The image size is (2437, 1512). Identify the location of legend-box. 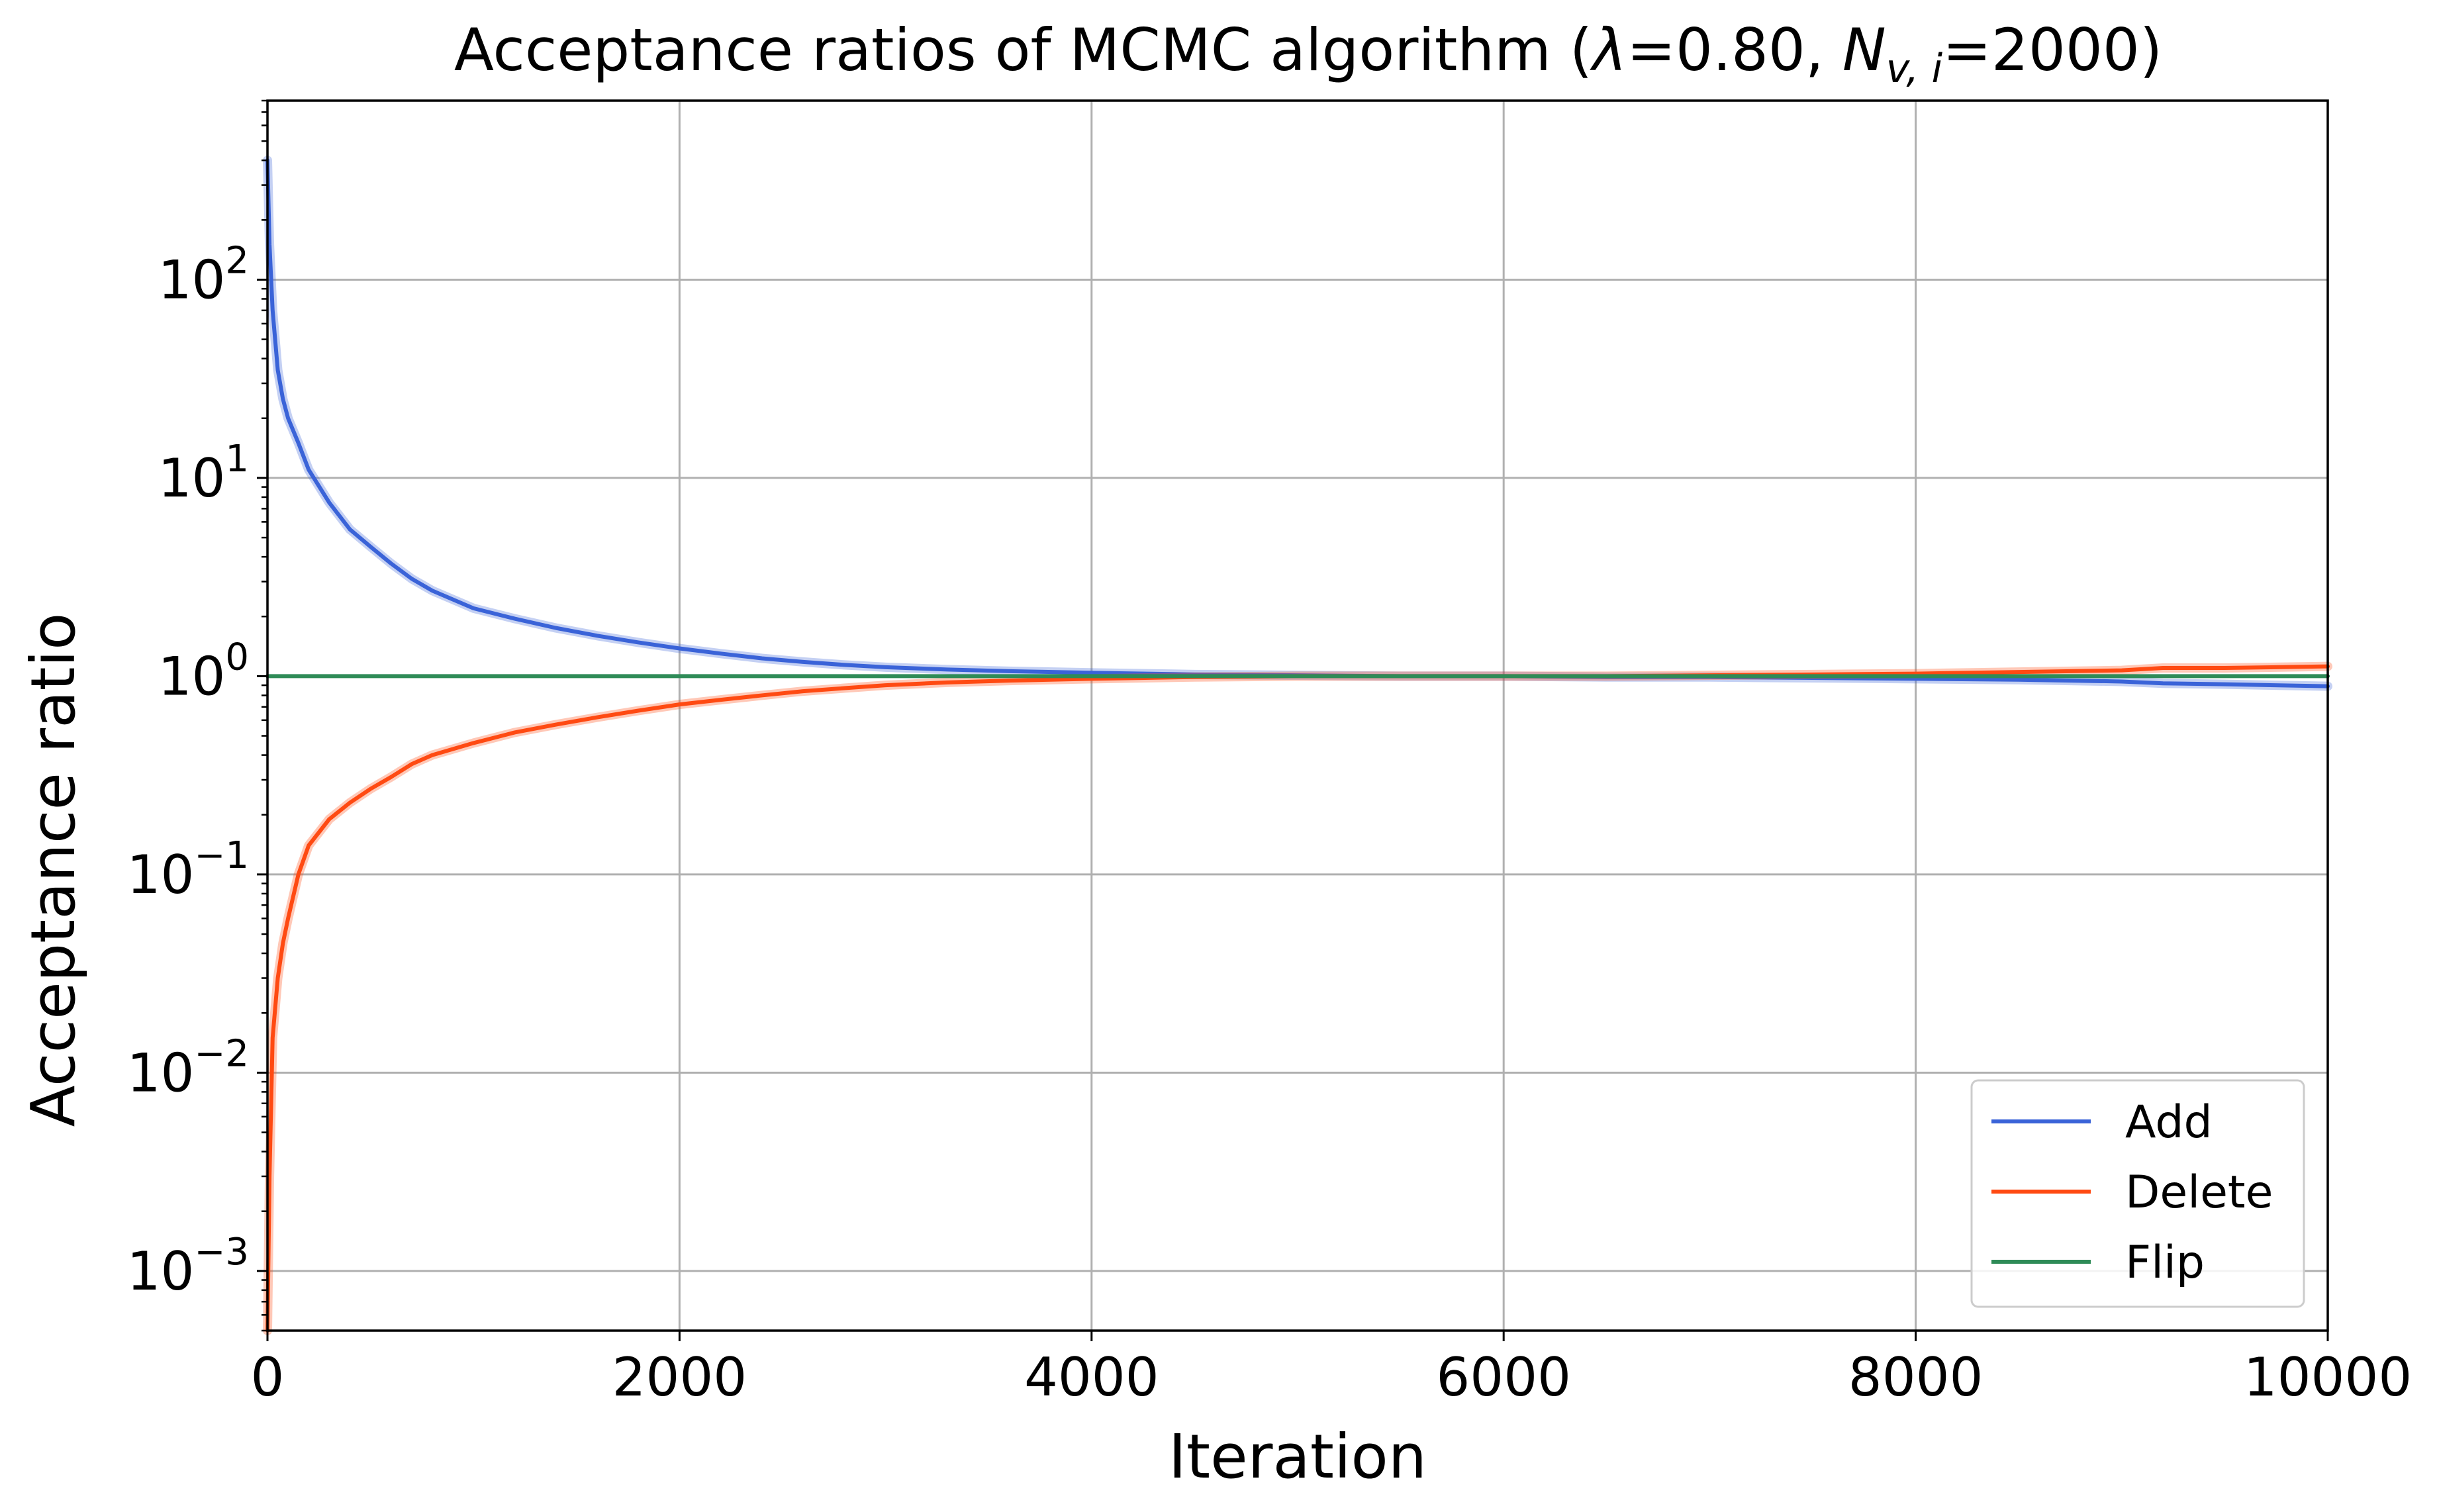
(2137, 1194).